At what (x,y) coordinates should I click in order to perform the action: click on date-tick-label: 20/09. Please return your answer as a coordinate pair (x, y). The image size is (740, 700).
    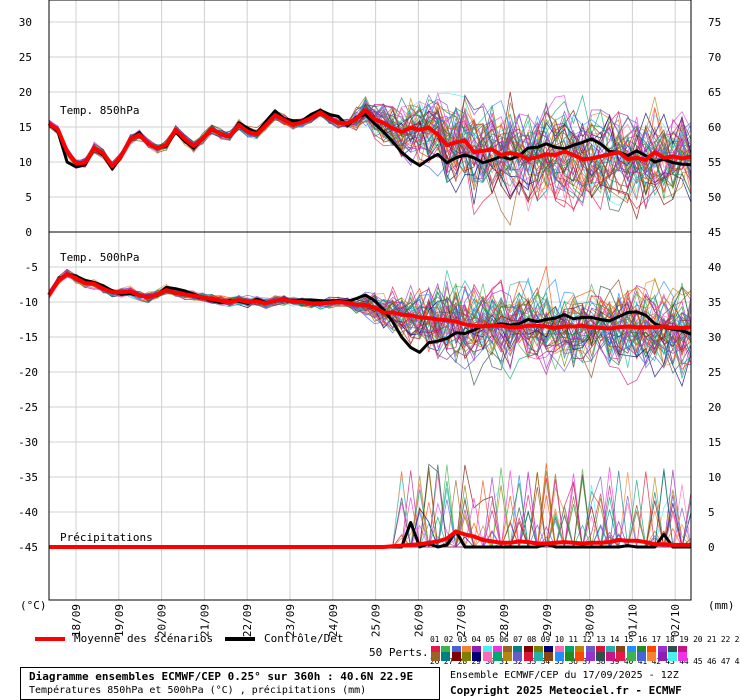
    Looking at the image, I should click on (162, 620).